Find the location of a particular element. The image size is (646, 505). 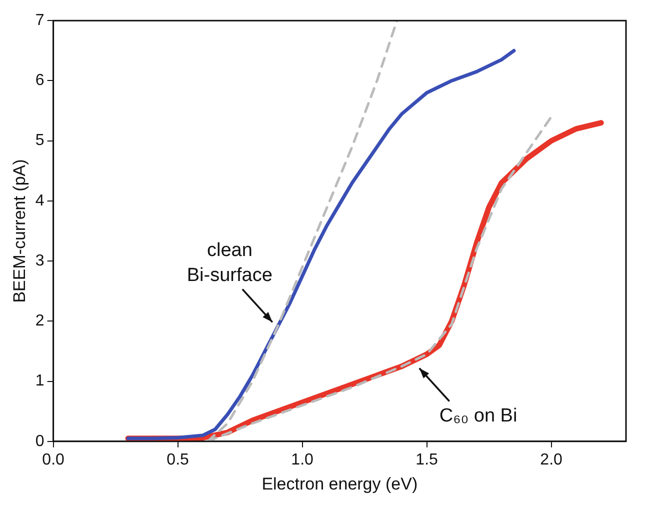

annotation: clean Bi-surface is located at coordinates (229, 263).